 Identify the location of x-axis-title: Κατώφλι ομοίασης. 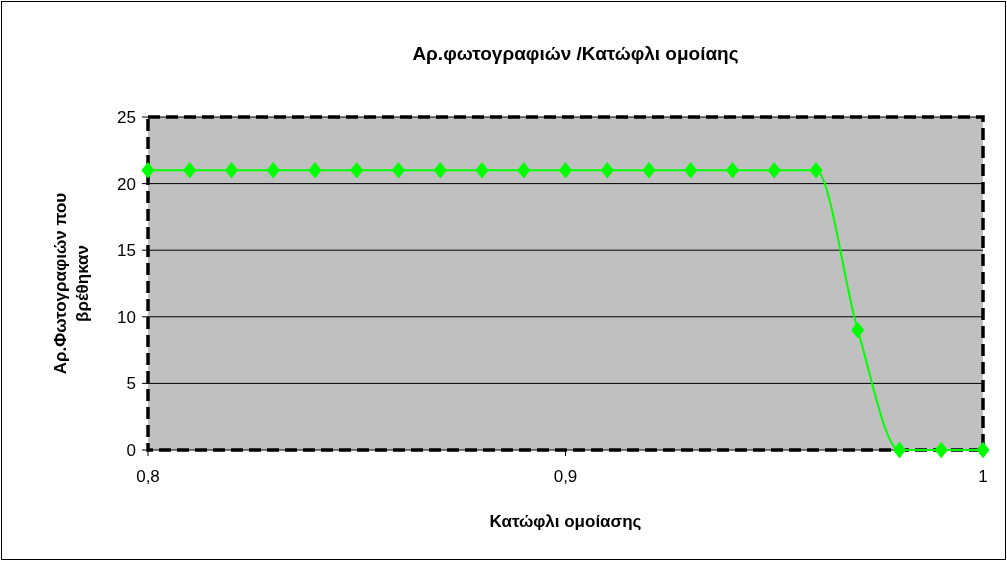
(565, 521).